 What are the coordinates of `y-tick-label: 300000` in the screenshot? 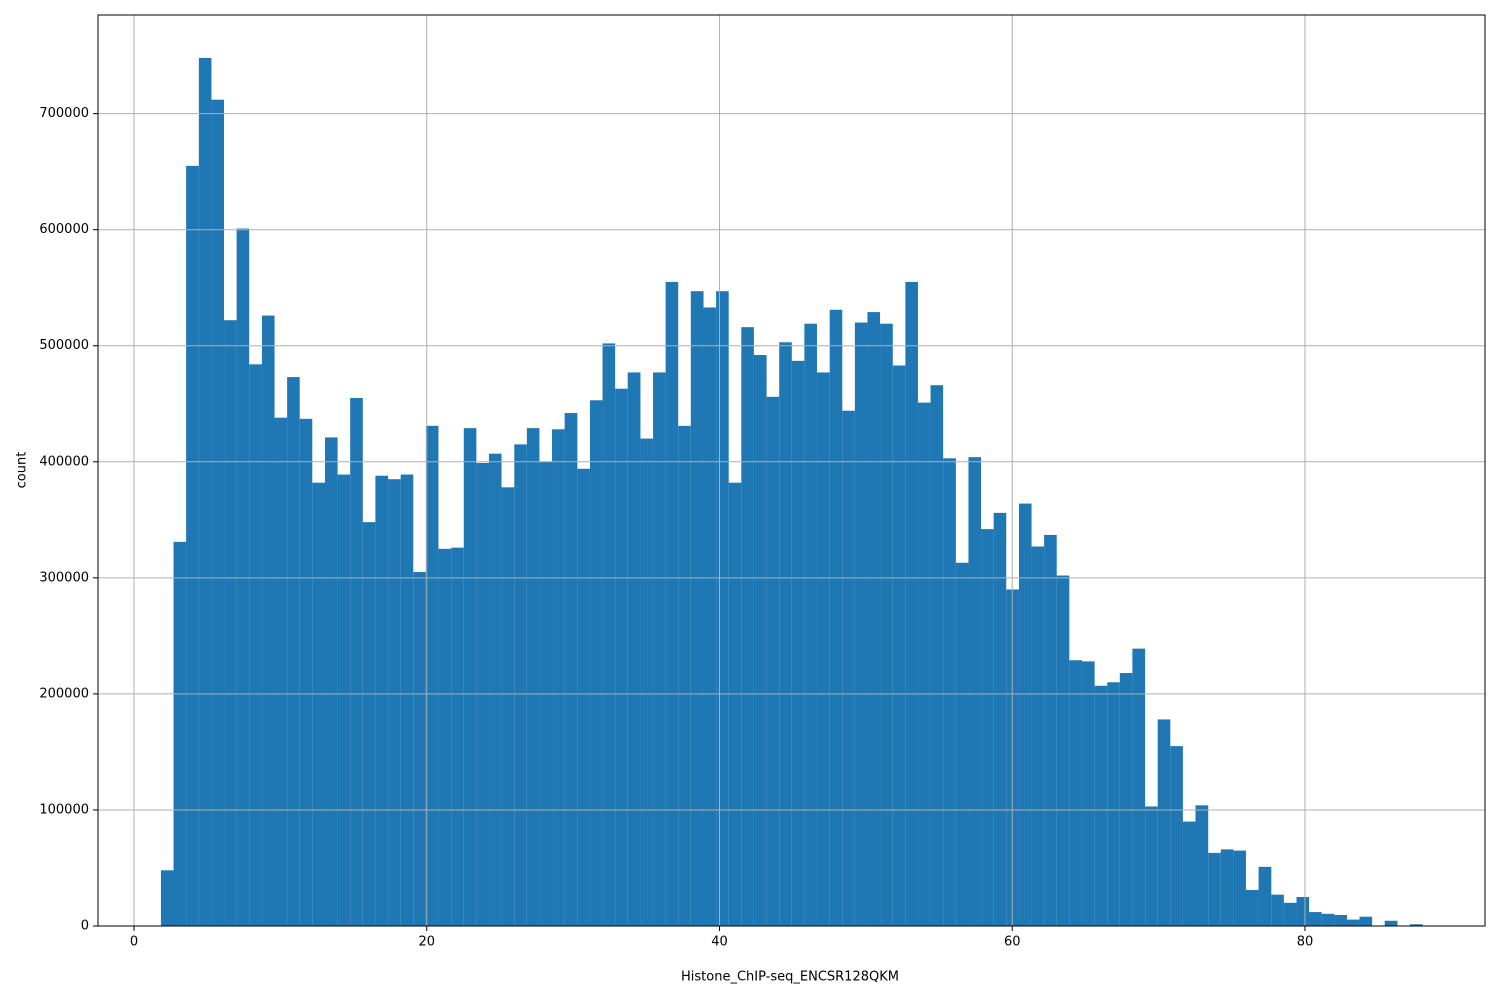 It's located at (64, 577).